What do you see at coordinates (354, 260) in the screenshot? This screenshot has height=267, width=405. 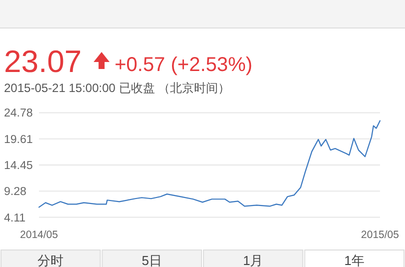 I see `text: 1年` at bounding box center [354, 260].